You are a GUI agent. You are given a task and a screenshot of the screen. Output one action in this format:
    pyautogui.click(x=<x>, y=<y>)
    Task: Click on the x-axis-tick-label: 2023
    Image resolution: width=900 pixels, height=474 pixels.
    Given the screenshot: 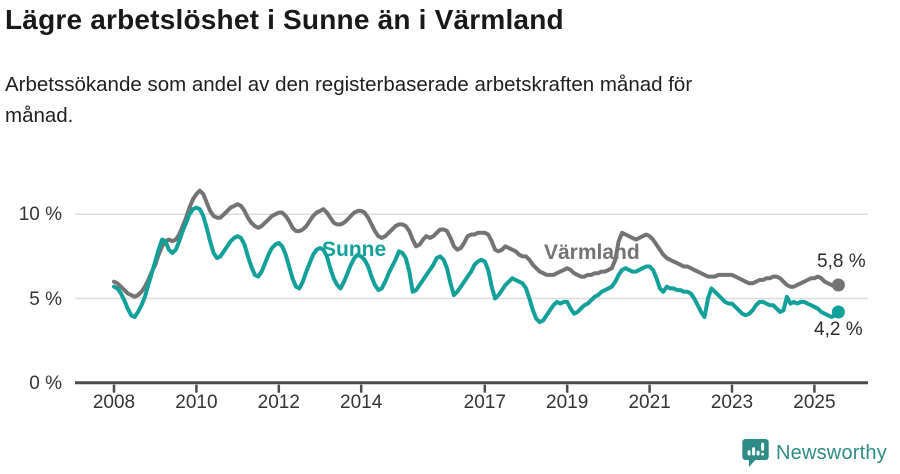 What is the action you would take?
    pyautogui.click(x=732, y=402)
    